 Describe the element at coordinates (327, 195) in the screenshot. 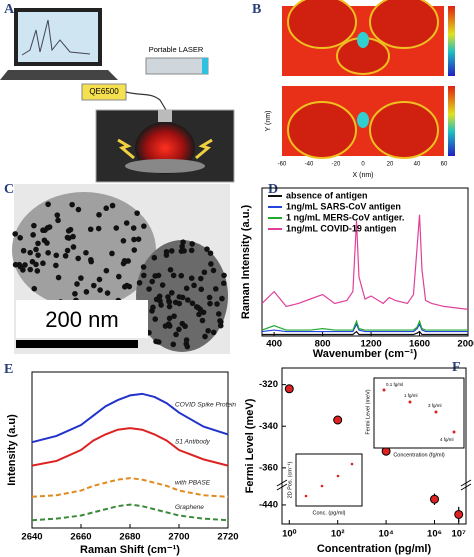

I see `legend-label: absence of antigen` at that location.